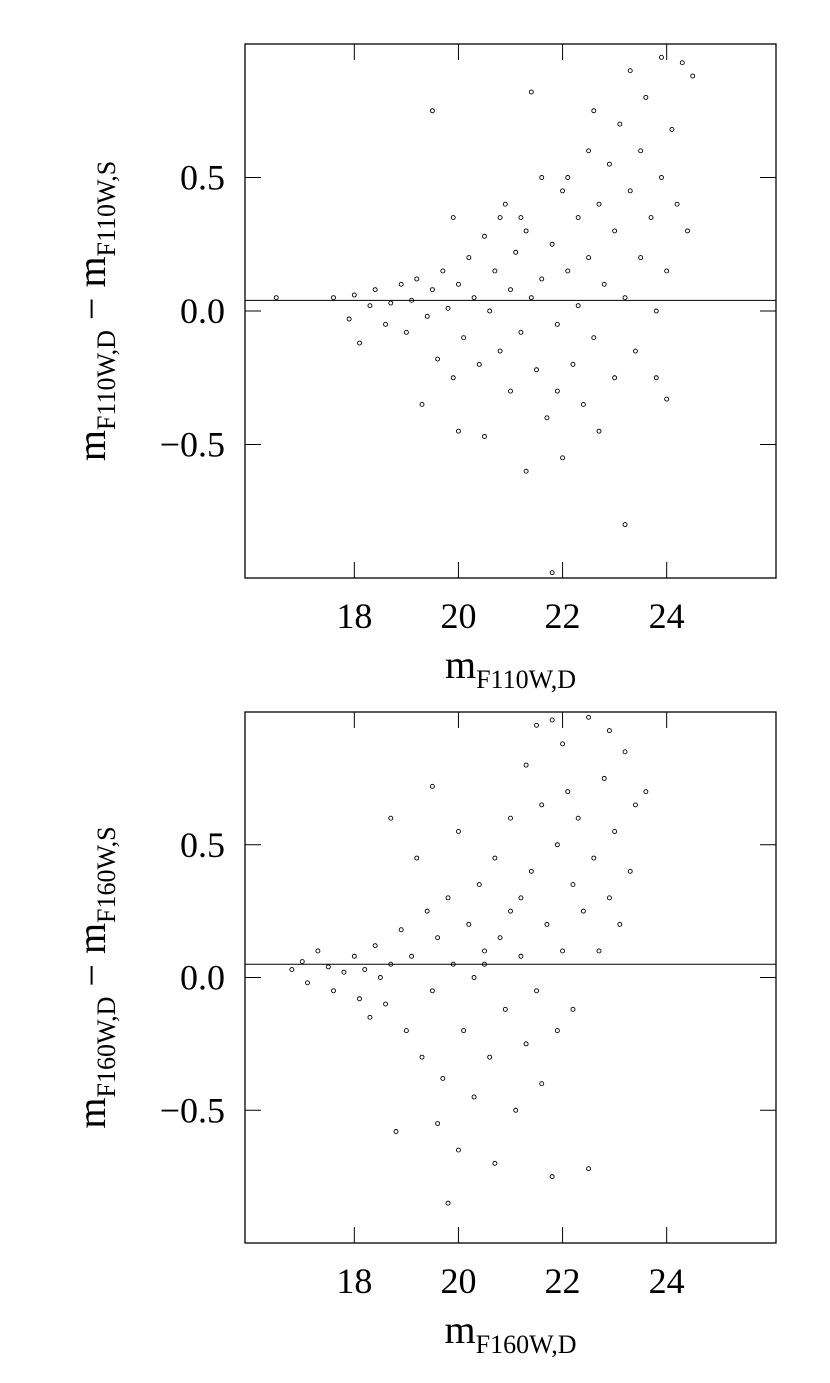 The height and width of the screenshot is (1383, 830). Describe the element at coordinates (192, 1110) in the screenshot. I see `y-tick-label: −0.5` at that location.